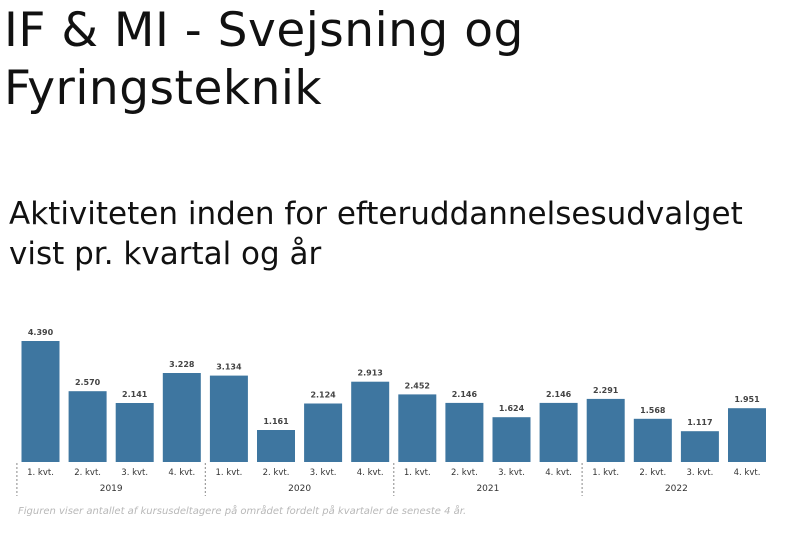 The width and height of the screenshot is (790, 537). I want to click on bar-2019-q1, so click(40, 401).